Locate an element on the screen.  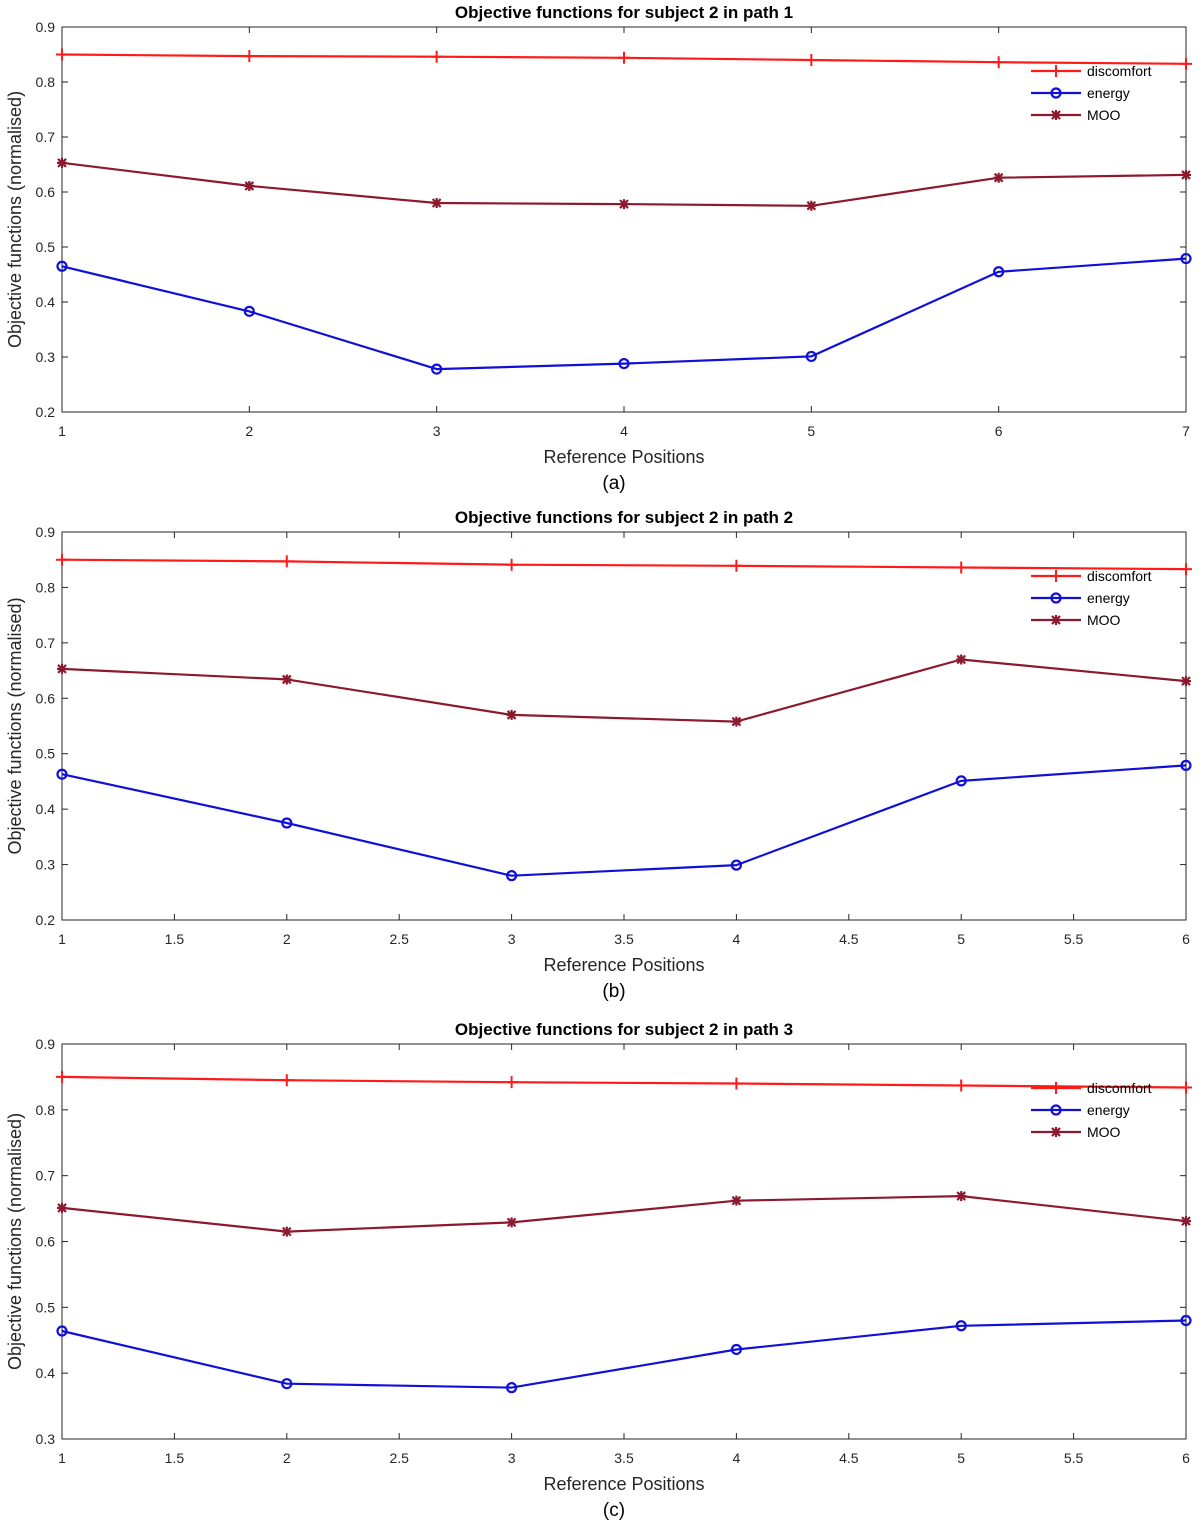
figure-caption: (b) is located at coordinates (613, 991).